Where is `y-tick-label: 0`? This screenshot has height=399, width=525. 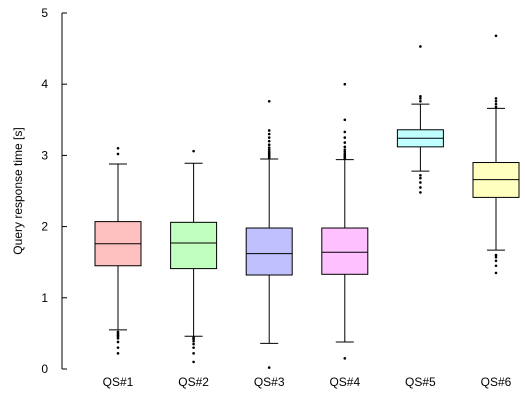
y-tick-label: 0 is located at coordinates (44, 369).